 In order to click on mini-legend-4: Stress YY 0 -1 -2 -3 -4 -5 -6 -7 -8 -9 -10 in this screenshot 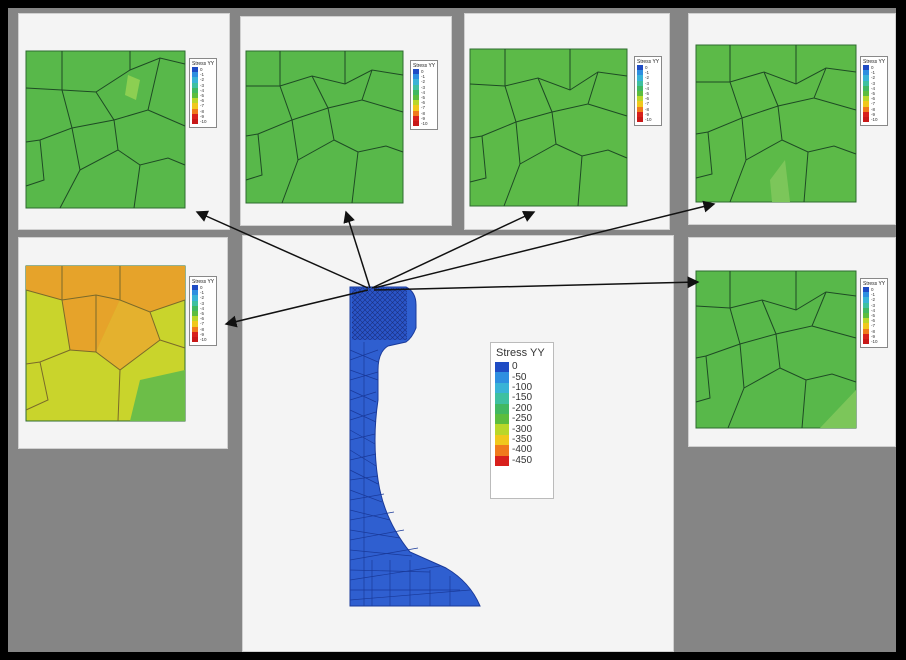, I will do `click(874, 91)`.